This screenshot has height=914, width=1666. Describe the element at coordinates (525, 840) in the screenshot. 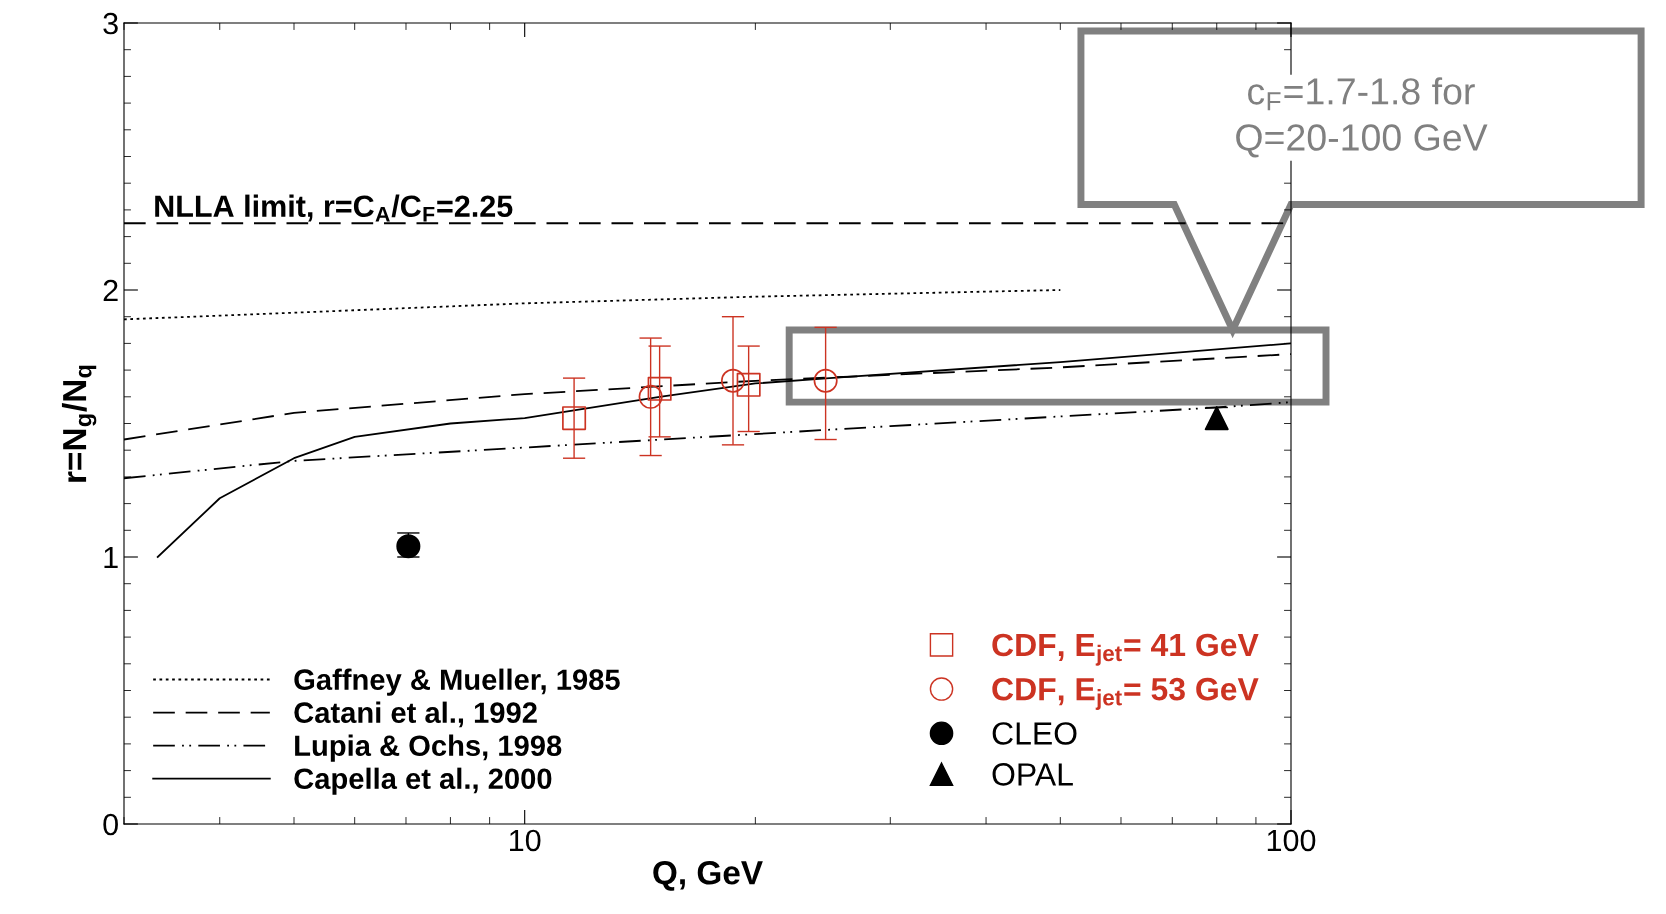

I see `x-tick-label: 10` at that location.